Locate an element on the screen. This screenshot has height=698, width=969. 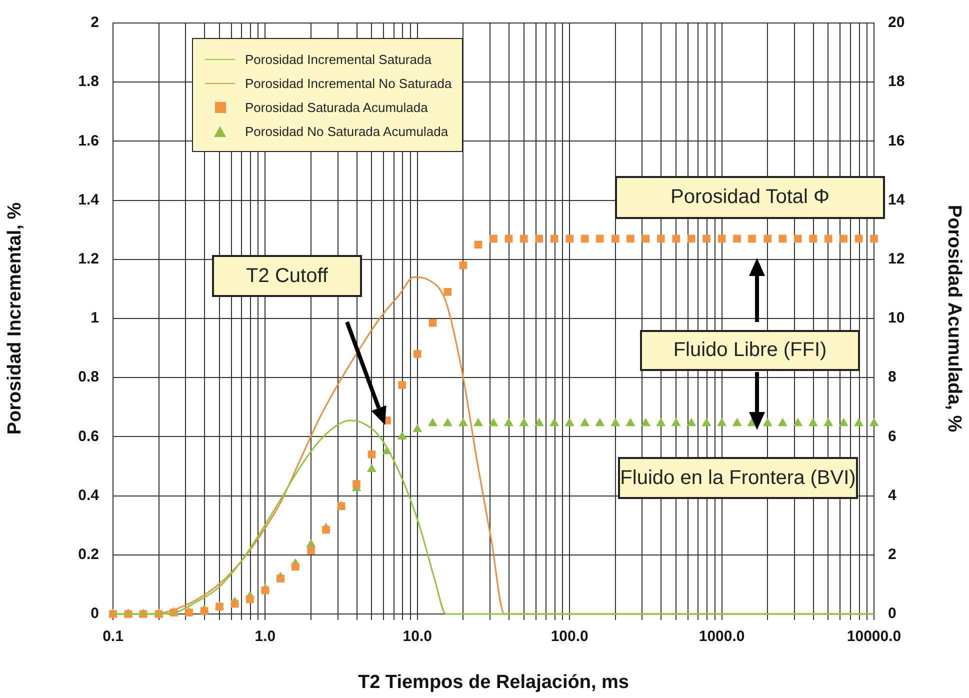
y2-axis-title: Porosidad Acumulada, % is located at coordinates (953, 318).